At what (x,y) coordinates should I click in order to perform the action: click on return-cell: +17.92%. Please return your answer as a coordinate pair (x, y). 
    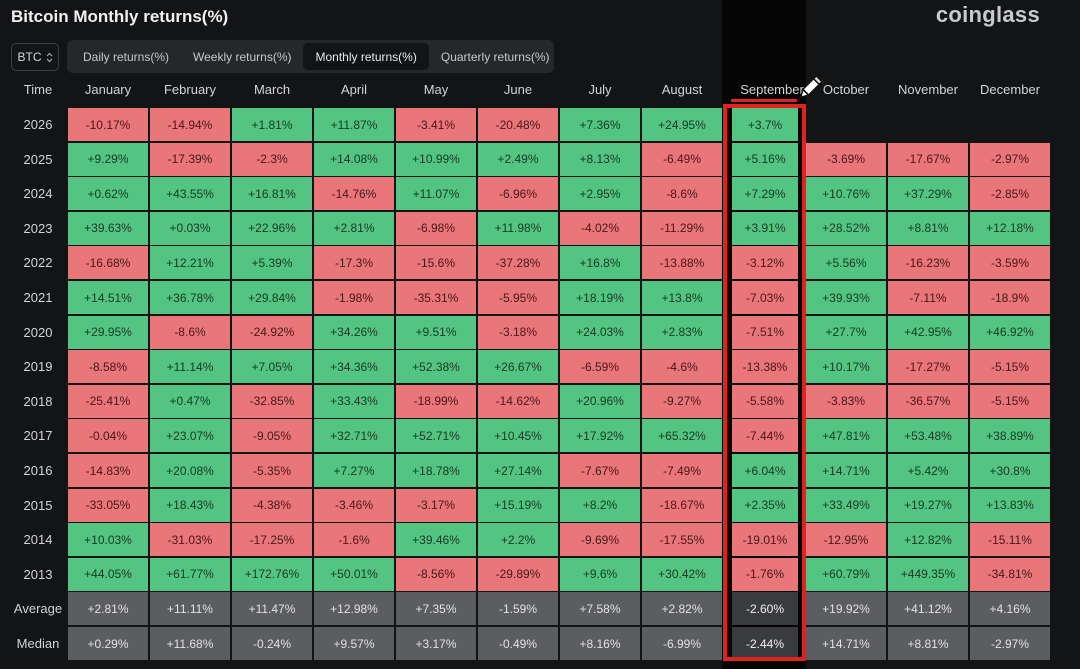
    Looking at the image, I should click on (600, 436).